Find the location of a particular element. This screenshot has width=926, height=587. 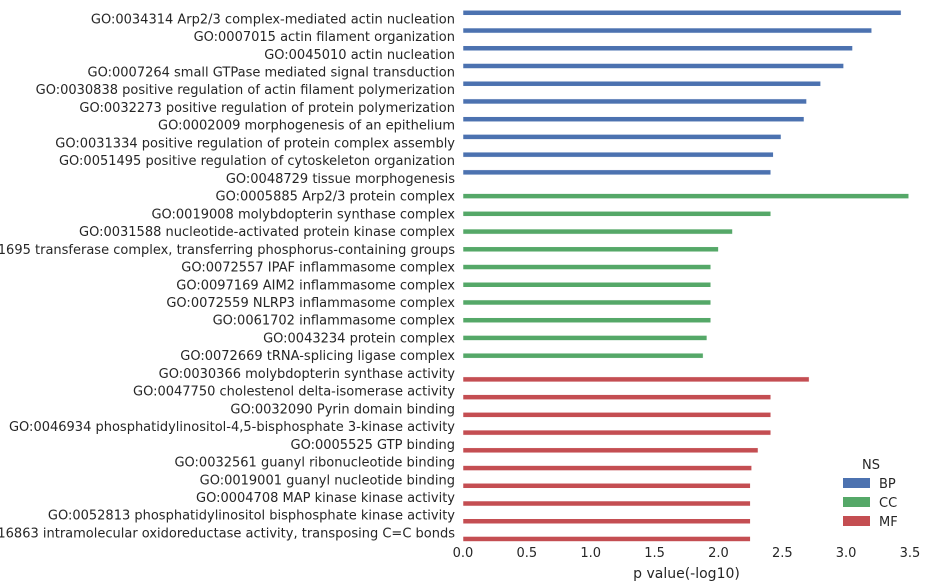

legend-label-cc: CC is located at coordinates (888, 503).